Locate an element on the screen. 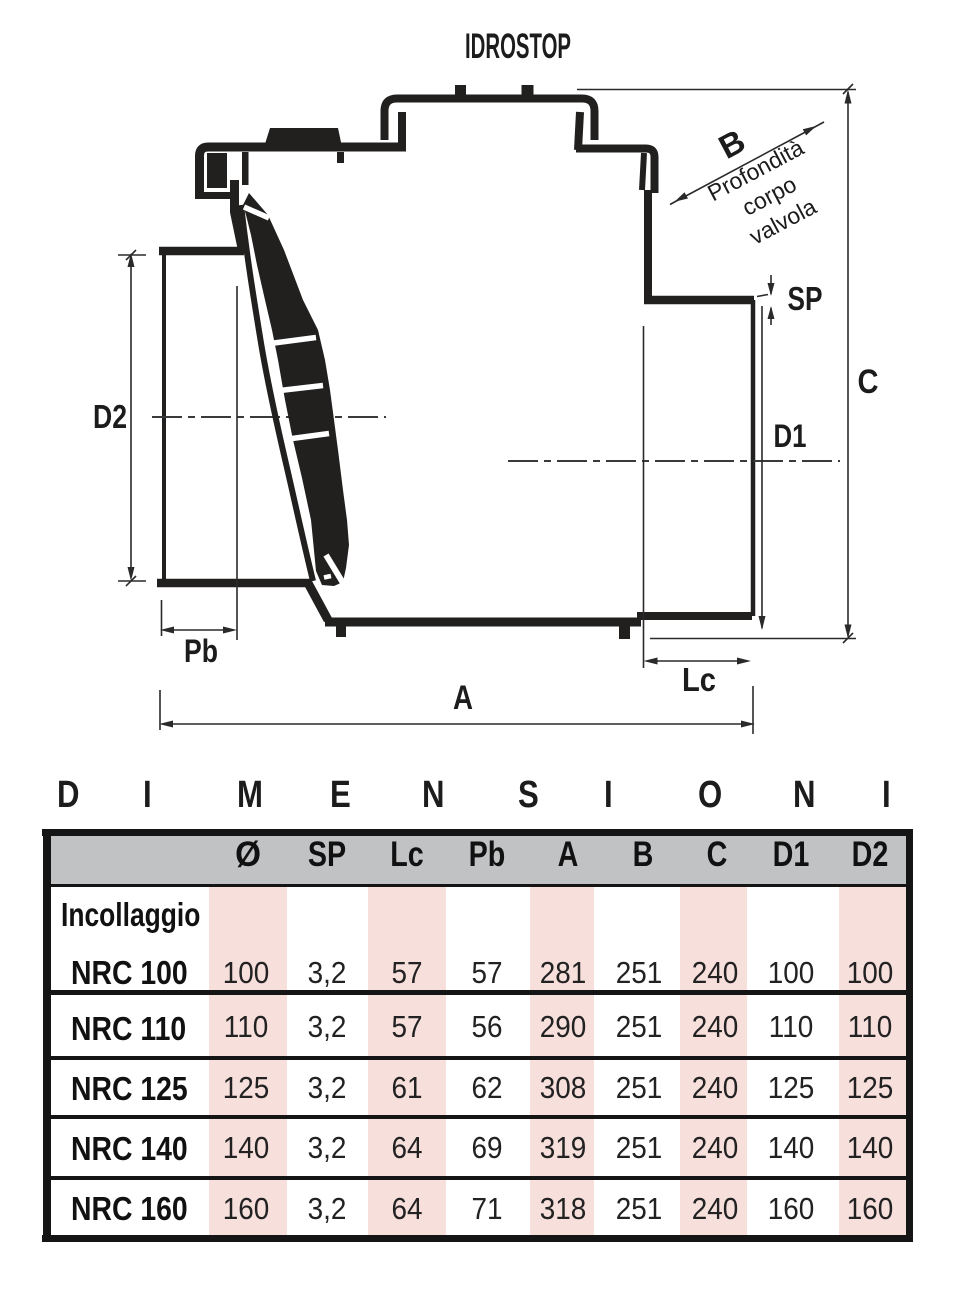 The width and height of the screenshot is (967, 1300). svg-text: A is located at coordinates (463, 698).